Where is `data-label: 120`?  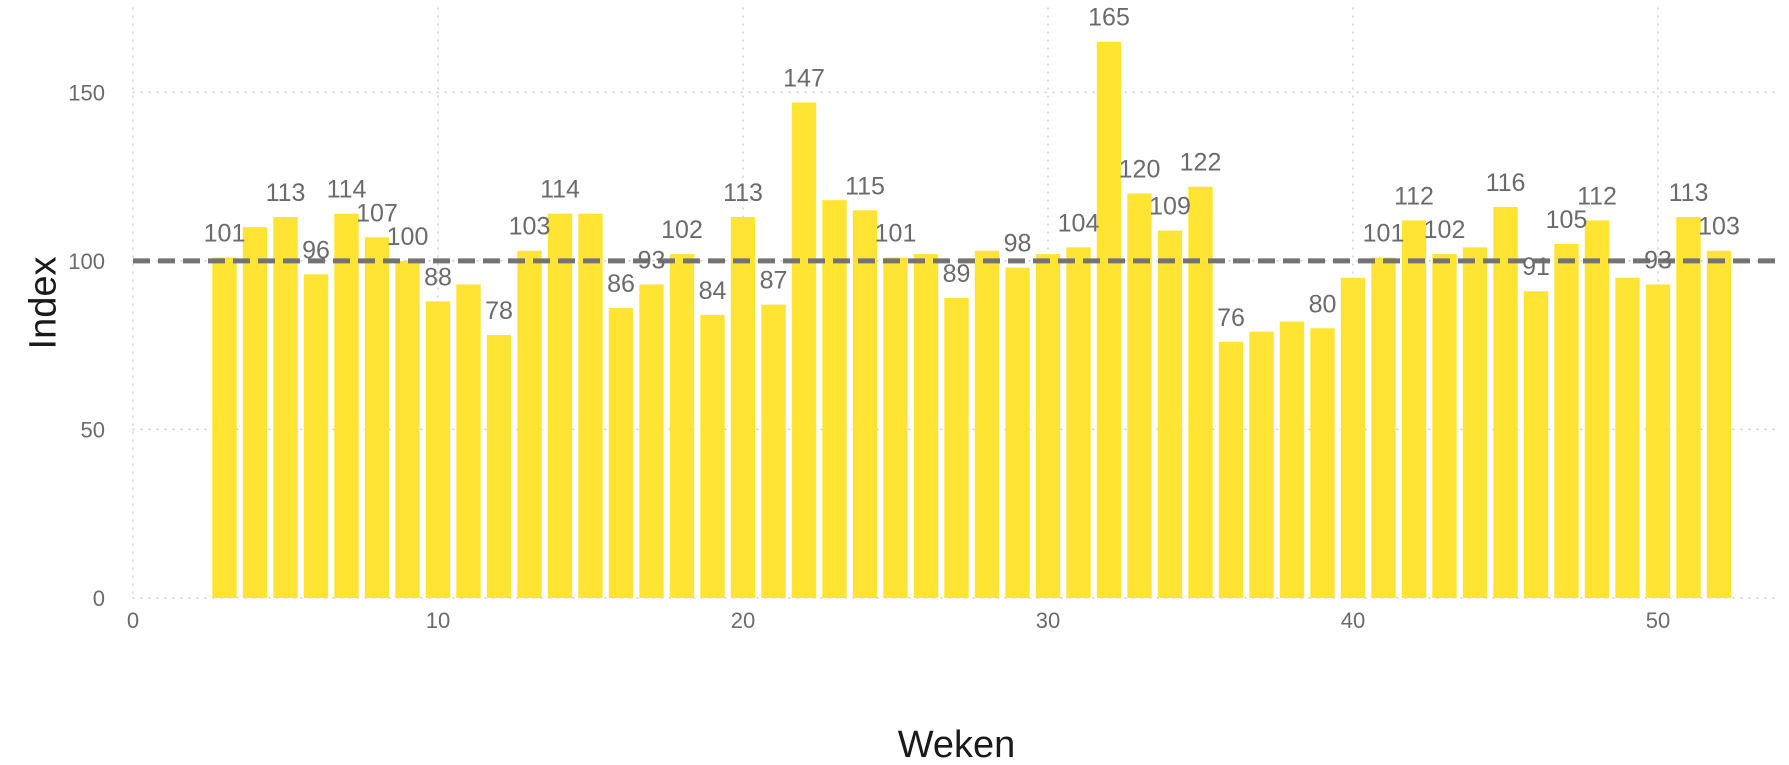
data-label: 120 is located at coordinates (1140, 169).